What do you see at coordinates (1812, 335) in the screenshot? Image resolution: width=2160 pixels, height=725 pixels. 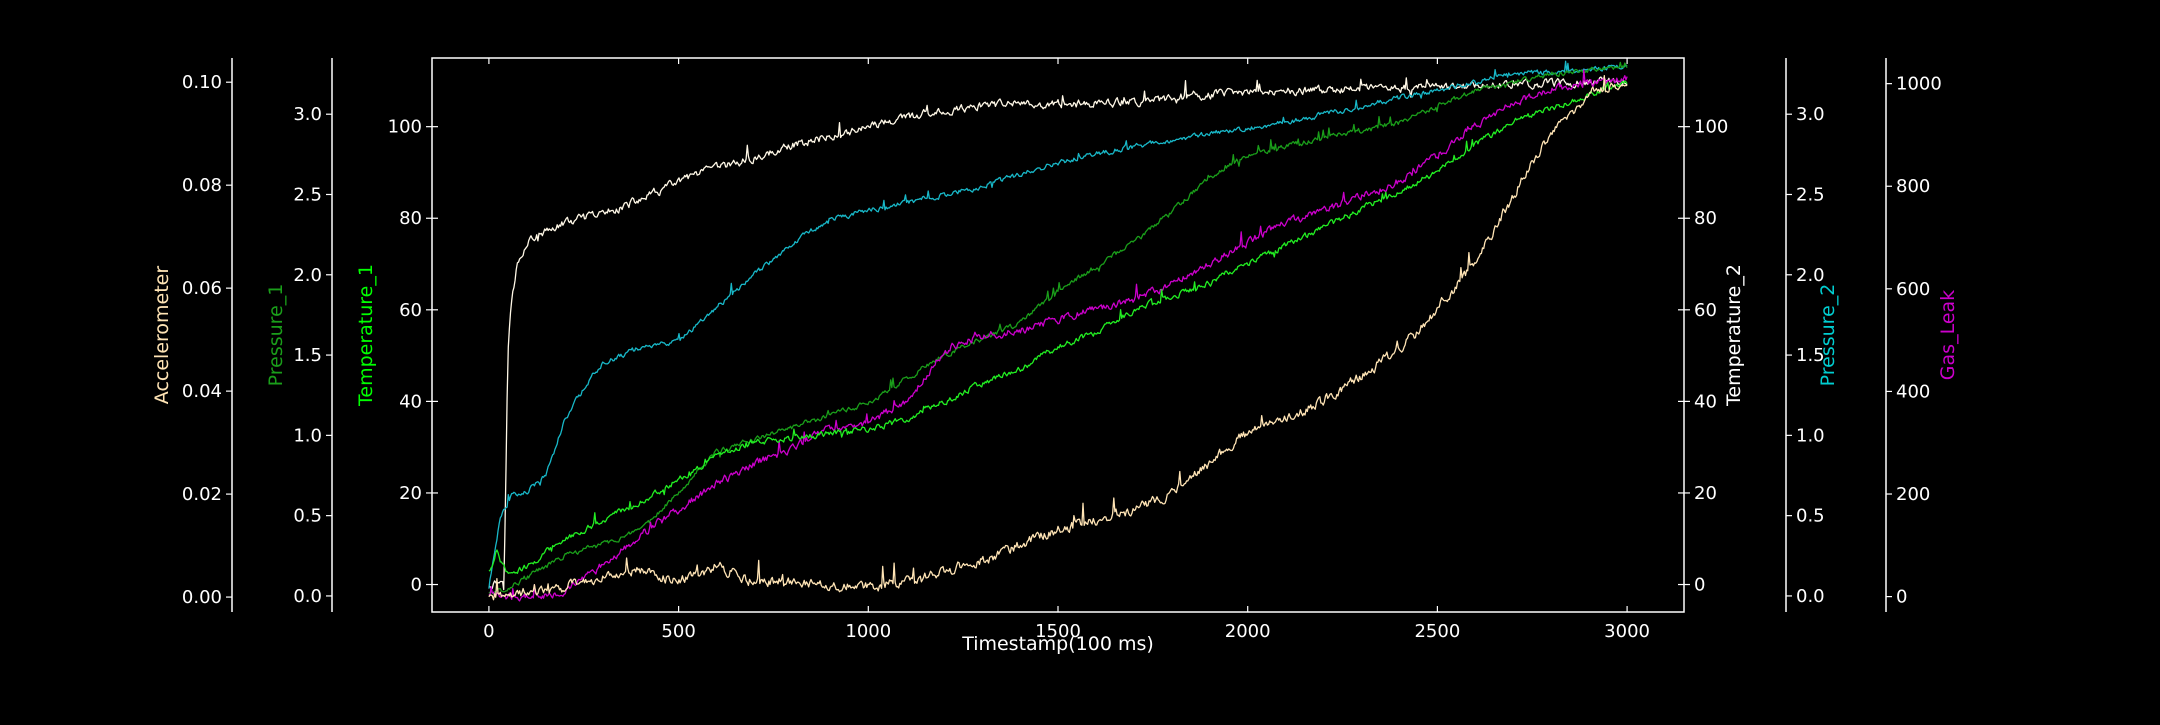 I see `y-axis-pressure_2: 0.0 0.5 1.0 1.5 2.0 2.5 3.0 Pressure_2` at bounding box center [1812, 335].